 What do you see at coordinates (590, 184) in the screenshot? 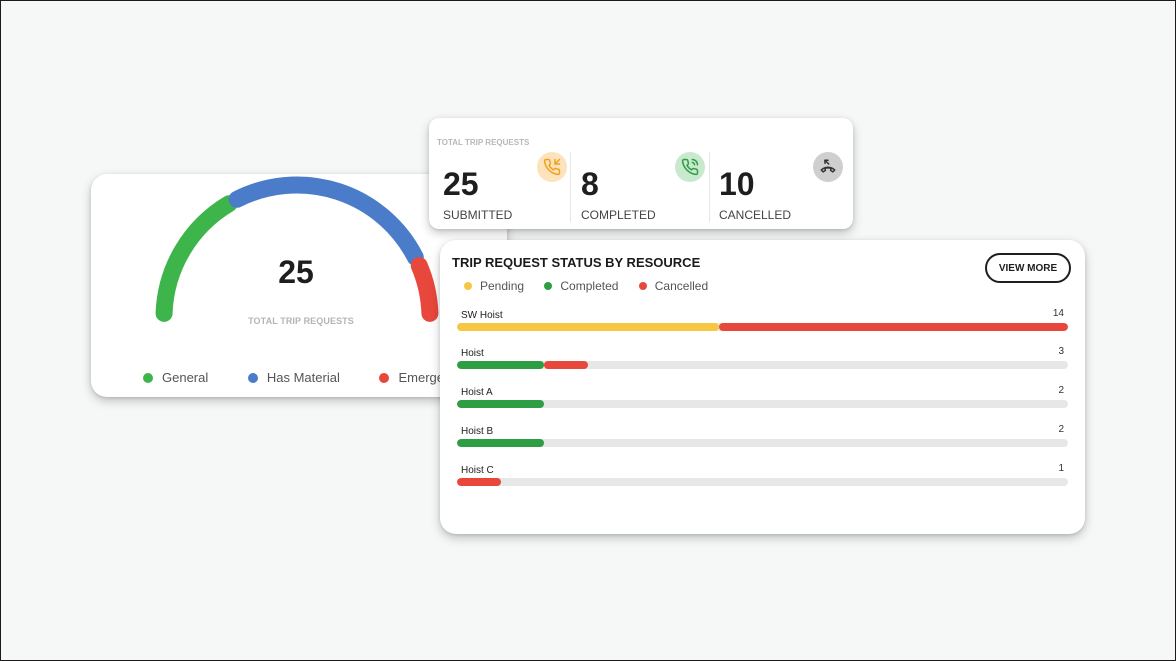
I see `stat-completed-value: 8` at bounding box center [590, 184].